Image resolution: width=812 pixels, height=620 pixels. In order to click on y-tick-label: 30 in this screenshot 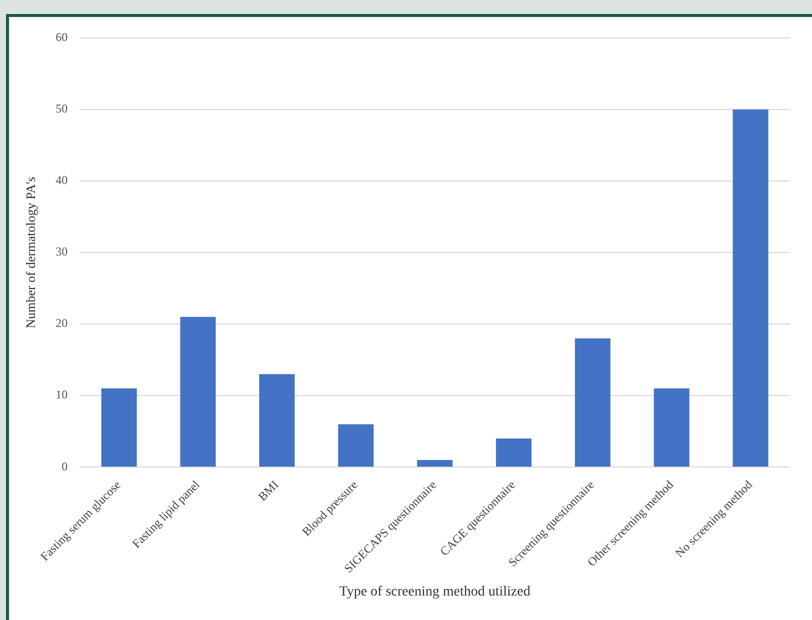, I will do `click(62, 251)`.